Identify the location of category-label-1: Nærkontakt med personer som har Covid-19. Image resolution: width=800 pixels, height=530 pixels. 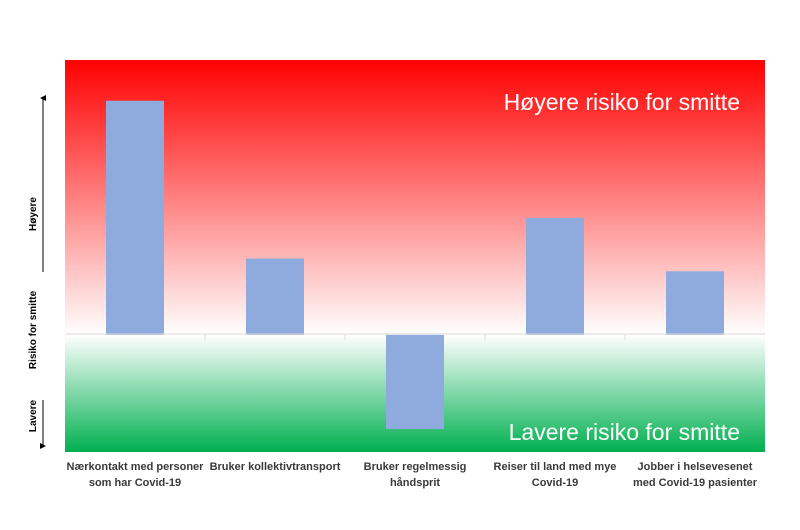
(135, 475).